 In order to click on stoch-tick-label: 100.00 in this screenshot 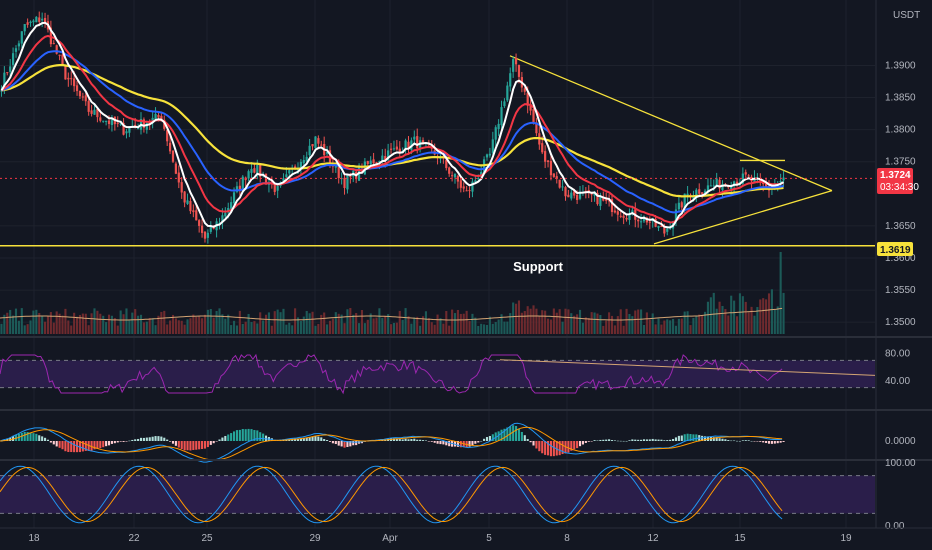, I will do `click(900, 463)`.